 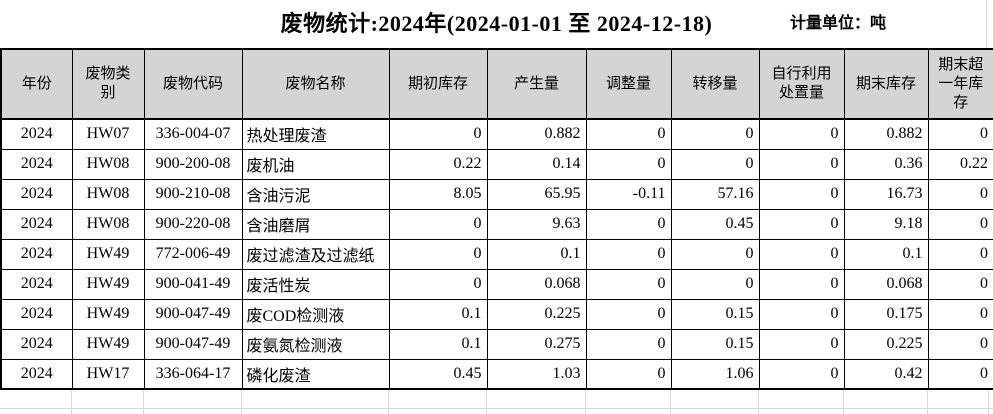 I want to click on cell-waste-code: 336-064-17, so click(x=193, y=374).